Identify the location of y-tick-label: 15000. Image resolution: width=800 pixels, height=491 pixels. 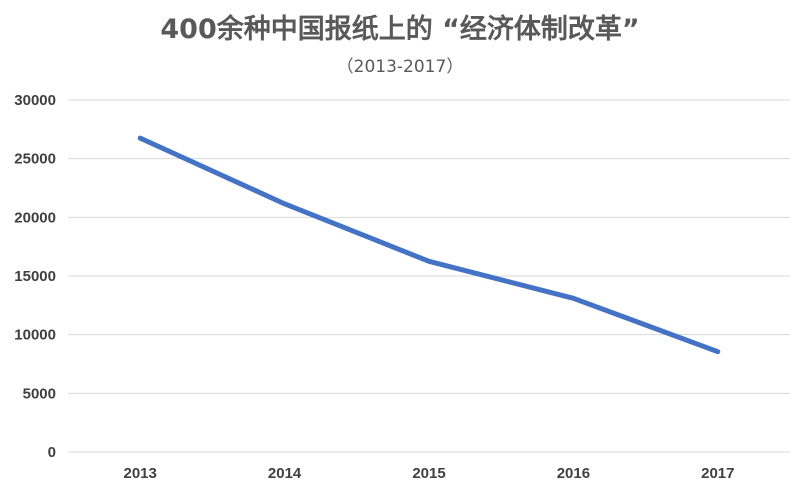
(35, 276).